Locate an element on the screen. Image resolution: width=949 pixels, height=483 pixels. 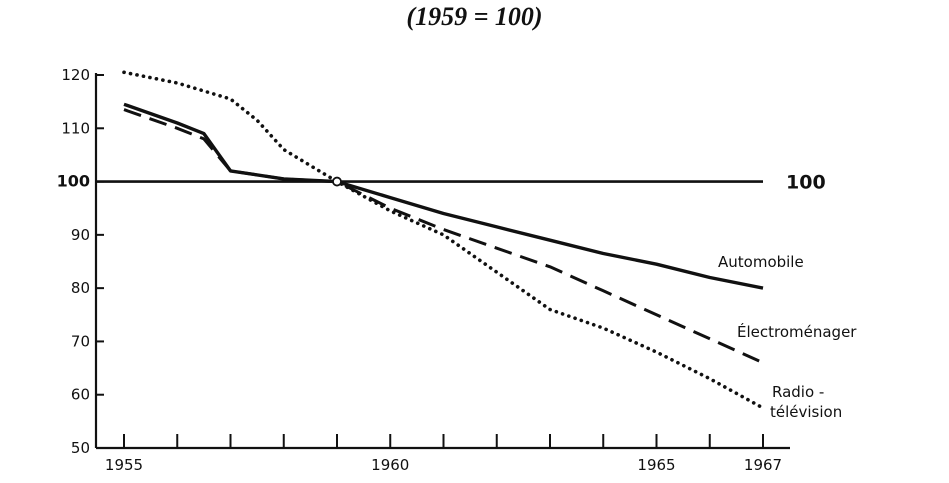
base-year-marker is located at coordinates (337, 181).